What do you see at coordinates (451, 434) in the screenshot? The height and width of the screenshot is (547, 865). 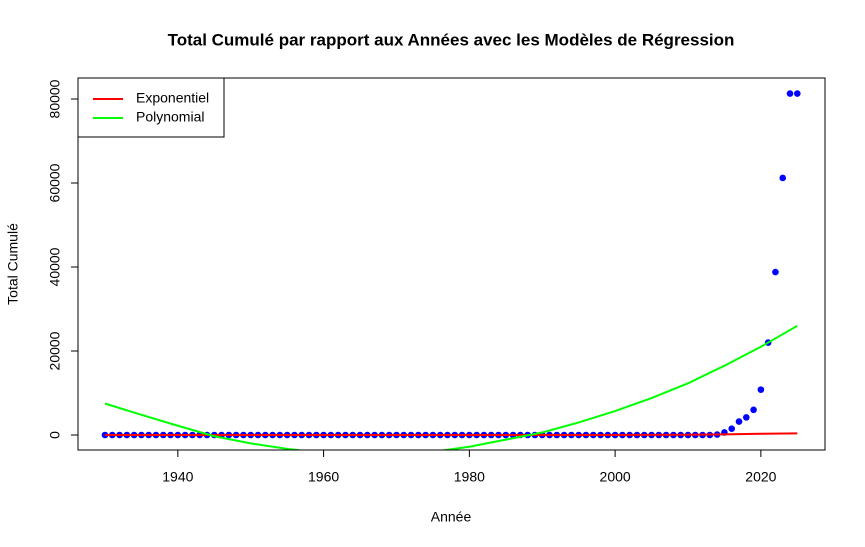 I see `regression-line` at bounding box center [451, 434].